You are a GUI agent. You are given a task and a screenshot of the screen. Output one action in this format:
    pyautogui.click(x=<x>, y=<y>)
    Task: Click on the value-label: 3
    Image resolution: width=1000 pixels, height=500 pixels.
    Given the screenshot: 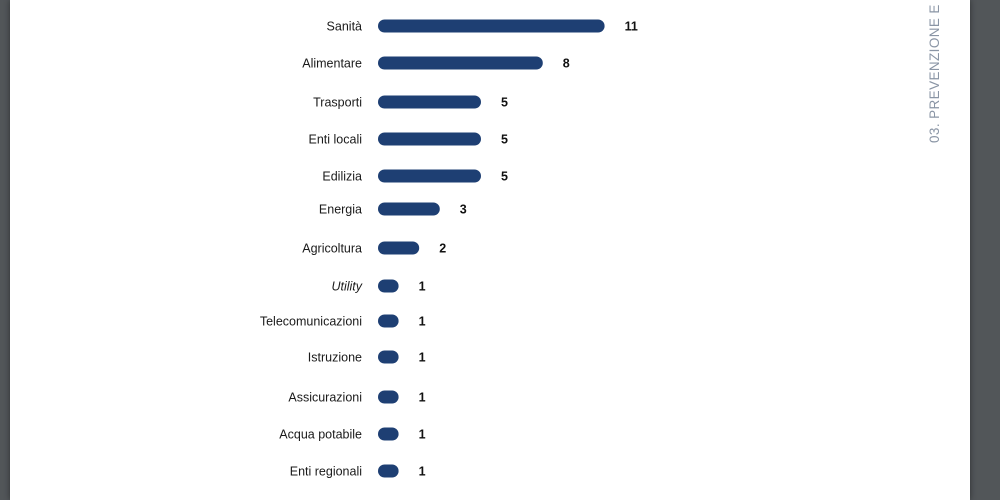 What is the action you would take?
    pyautogui.click(x=463, y=210)
    